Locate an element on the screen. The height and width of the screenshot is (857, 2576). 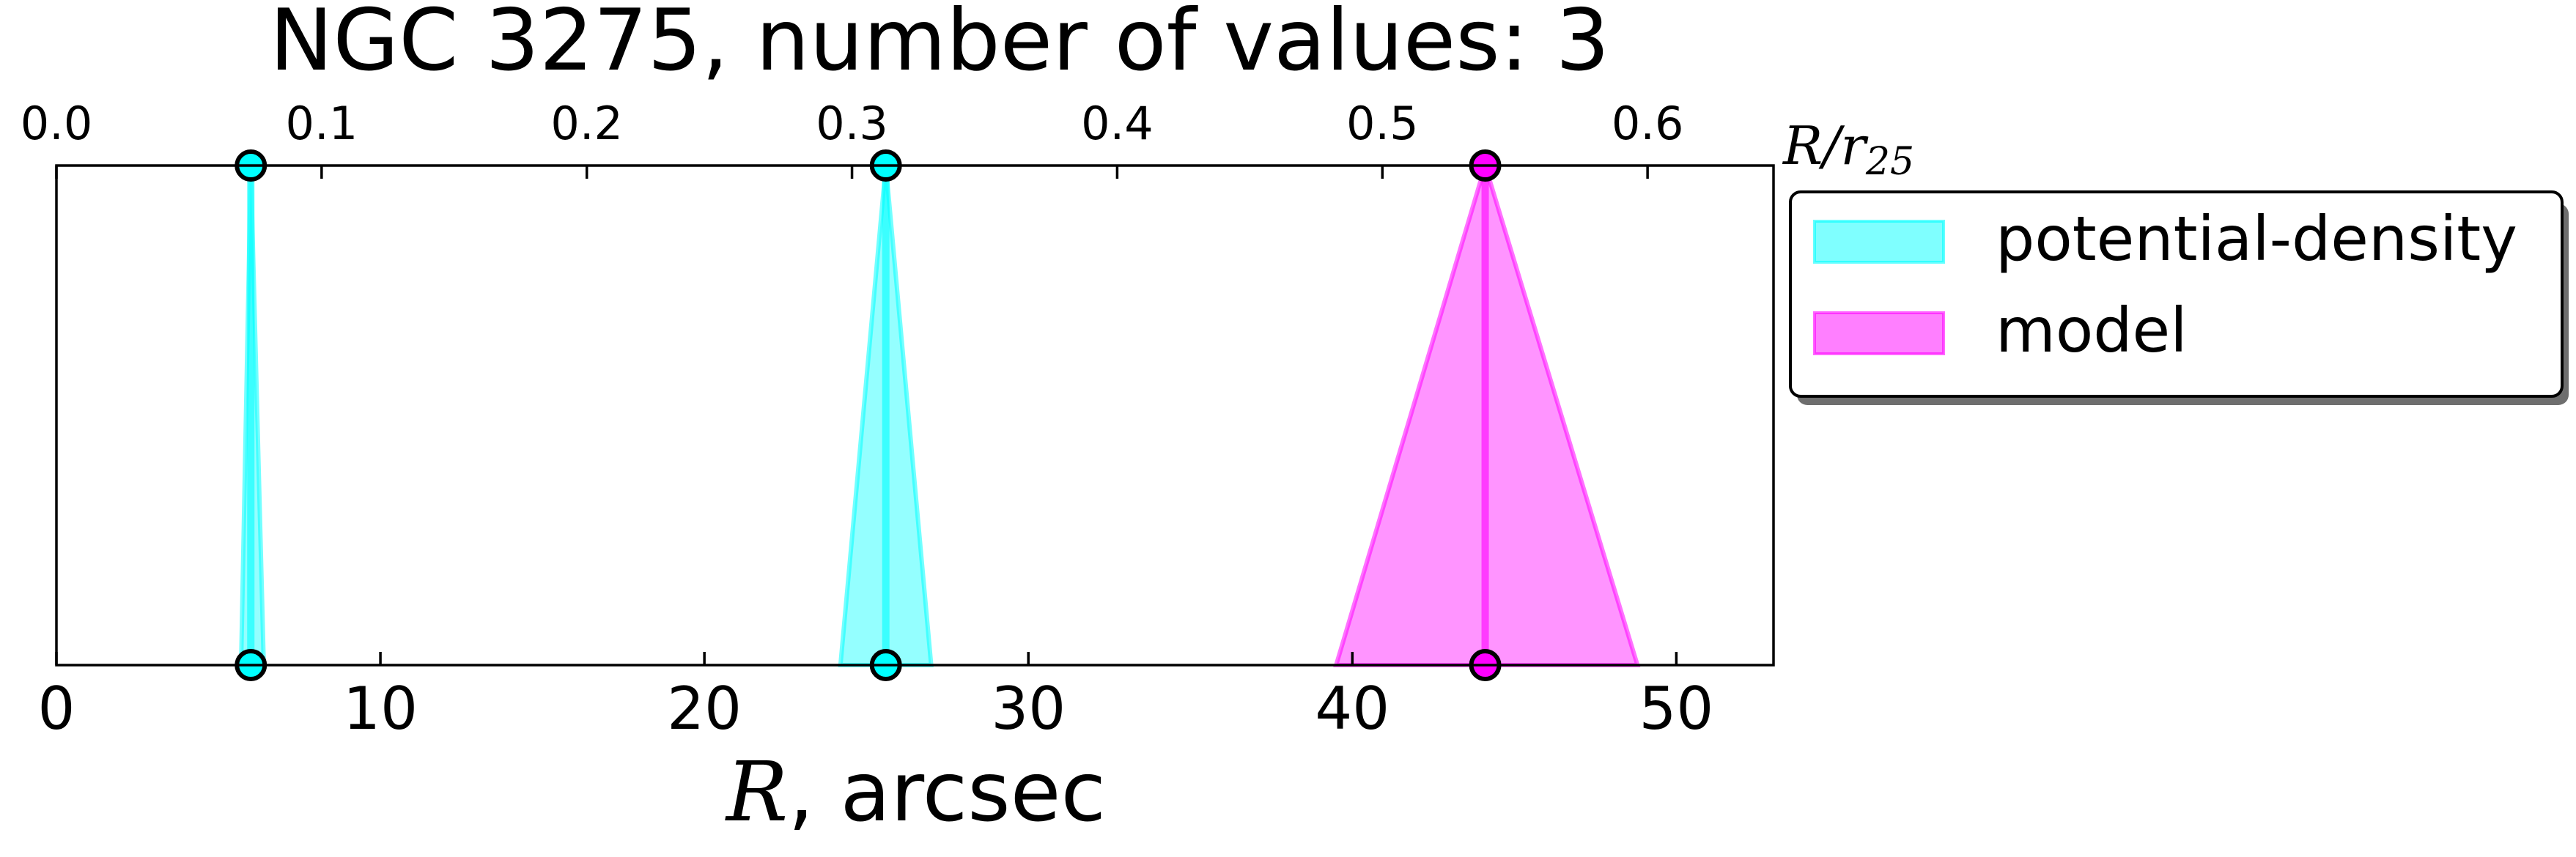
x-tick-label-10: 10 is located at coordinates (380, 709).